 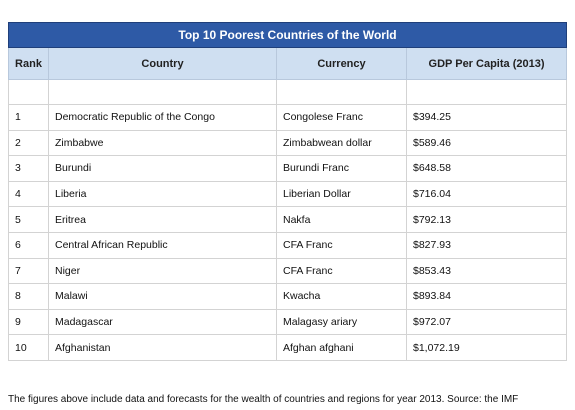 I want to click on cell-rank: 3, so click(x=28, y=168).